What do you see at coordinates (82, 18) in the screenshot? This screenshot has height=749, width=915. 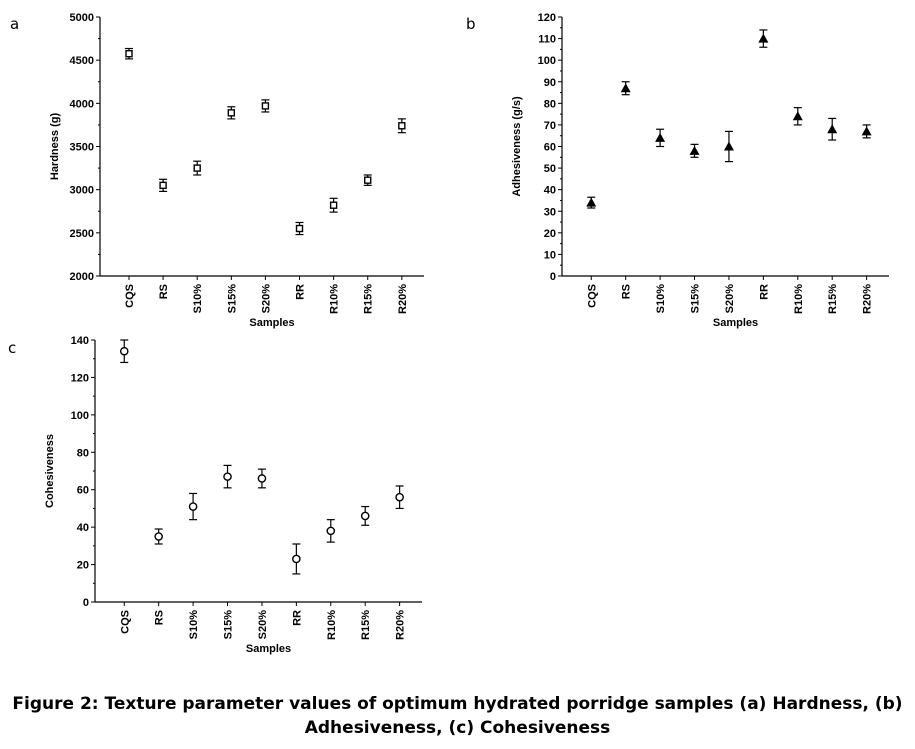 I see `y-tick-label: 5000` at bounding box center [82, 18].